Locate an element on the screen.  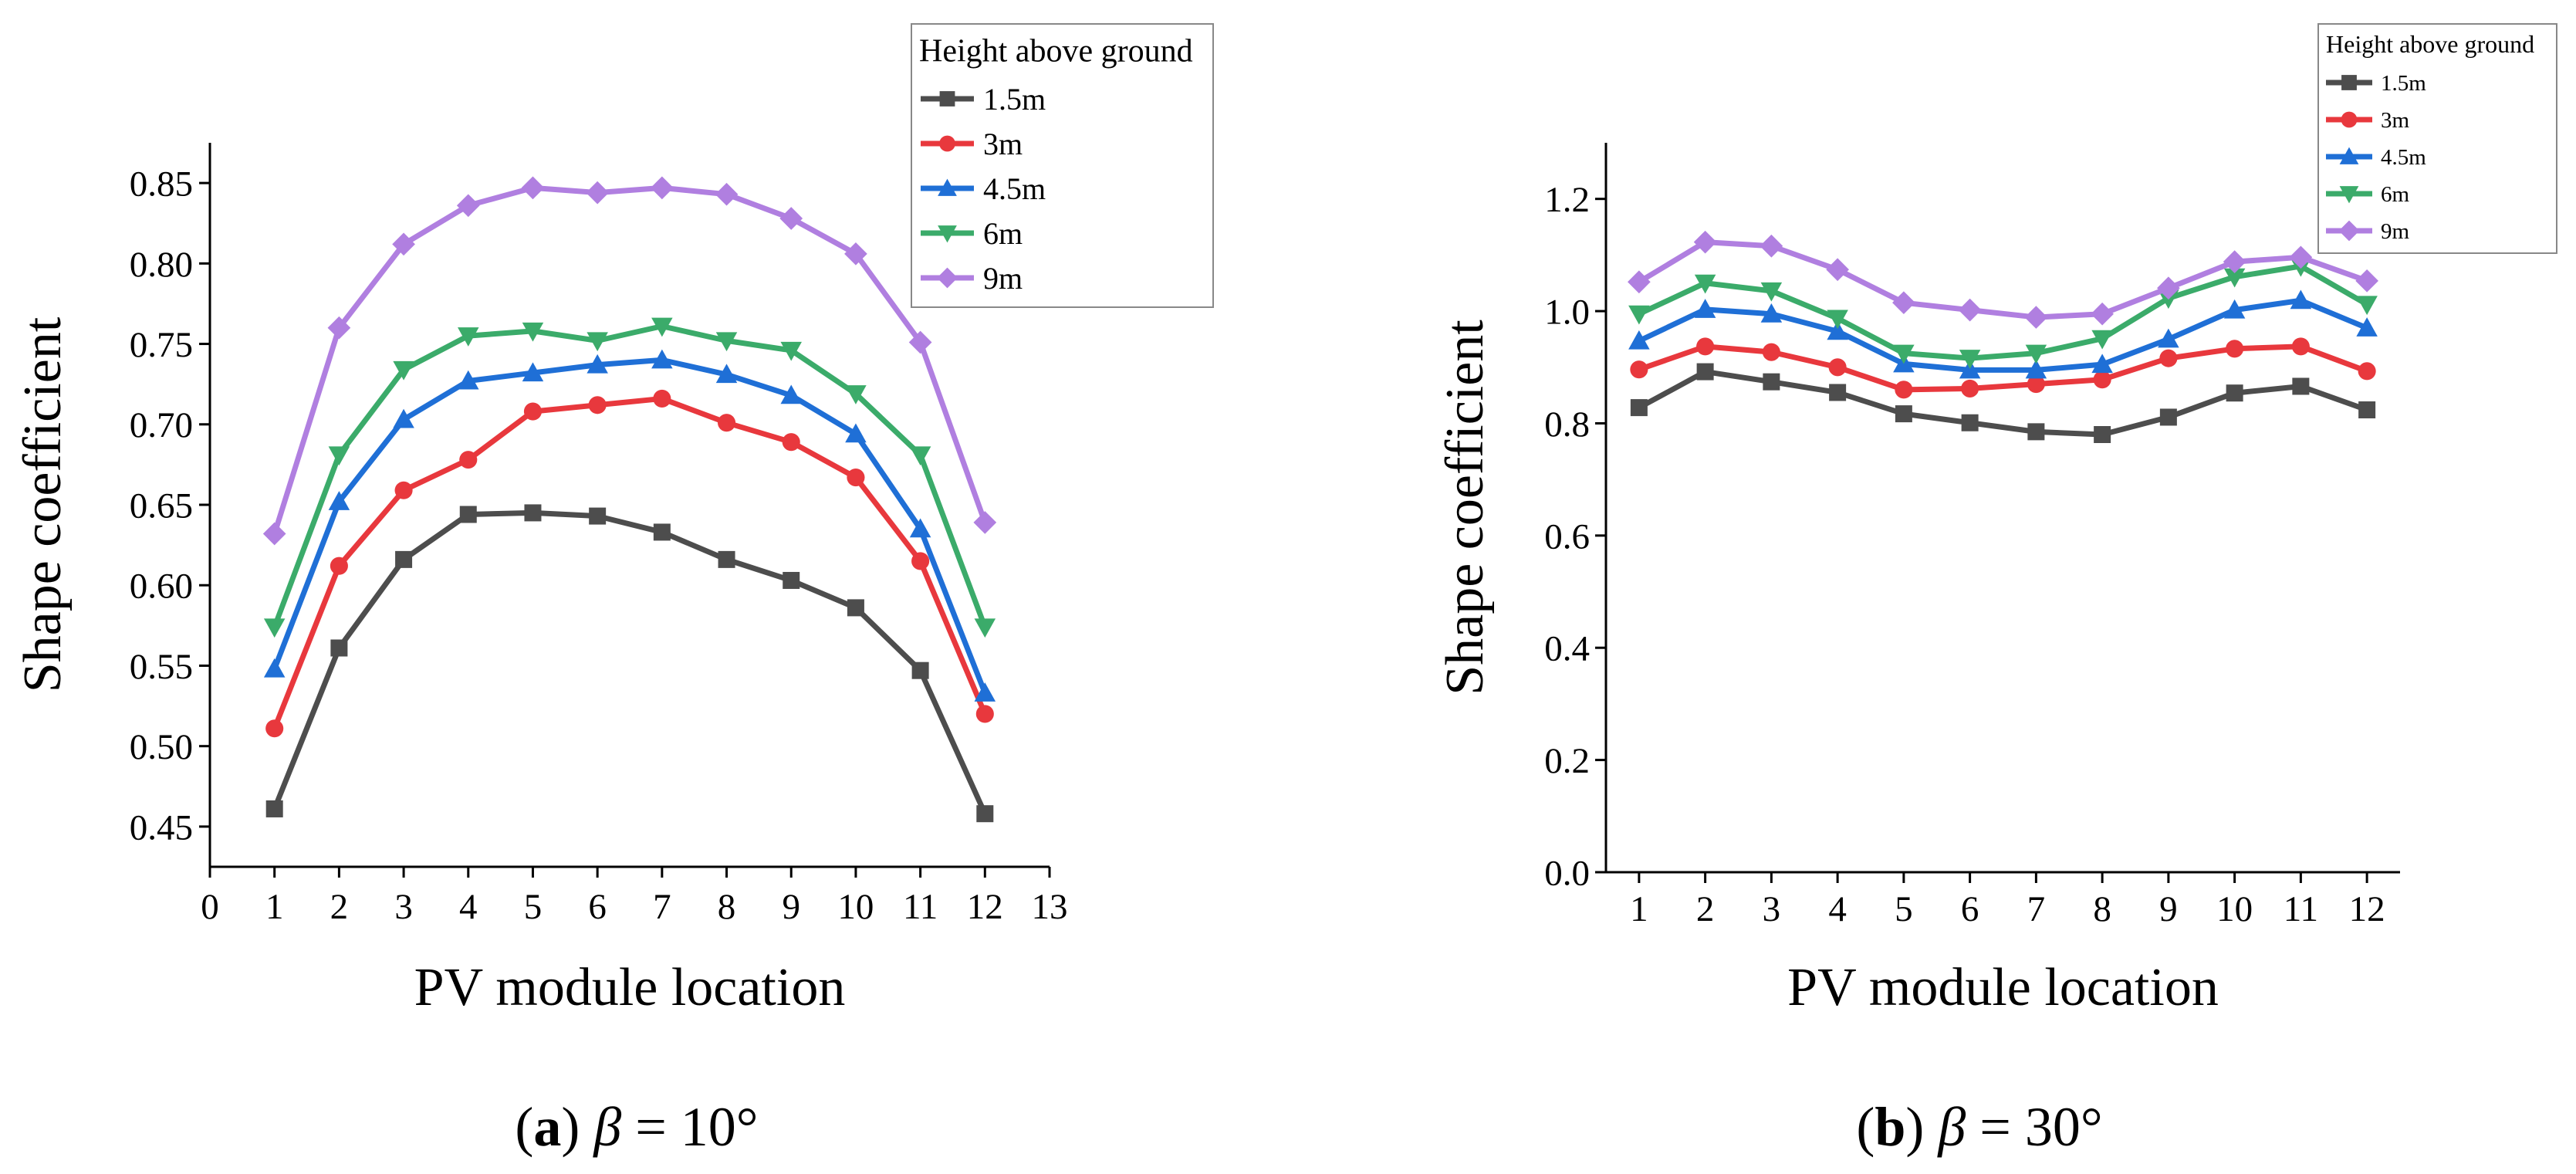
y-tick-label: 0.8 is located at coordinates (1567, 425).